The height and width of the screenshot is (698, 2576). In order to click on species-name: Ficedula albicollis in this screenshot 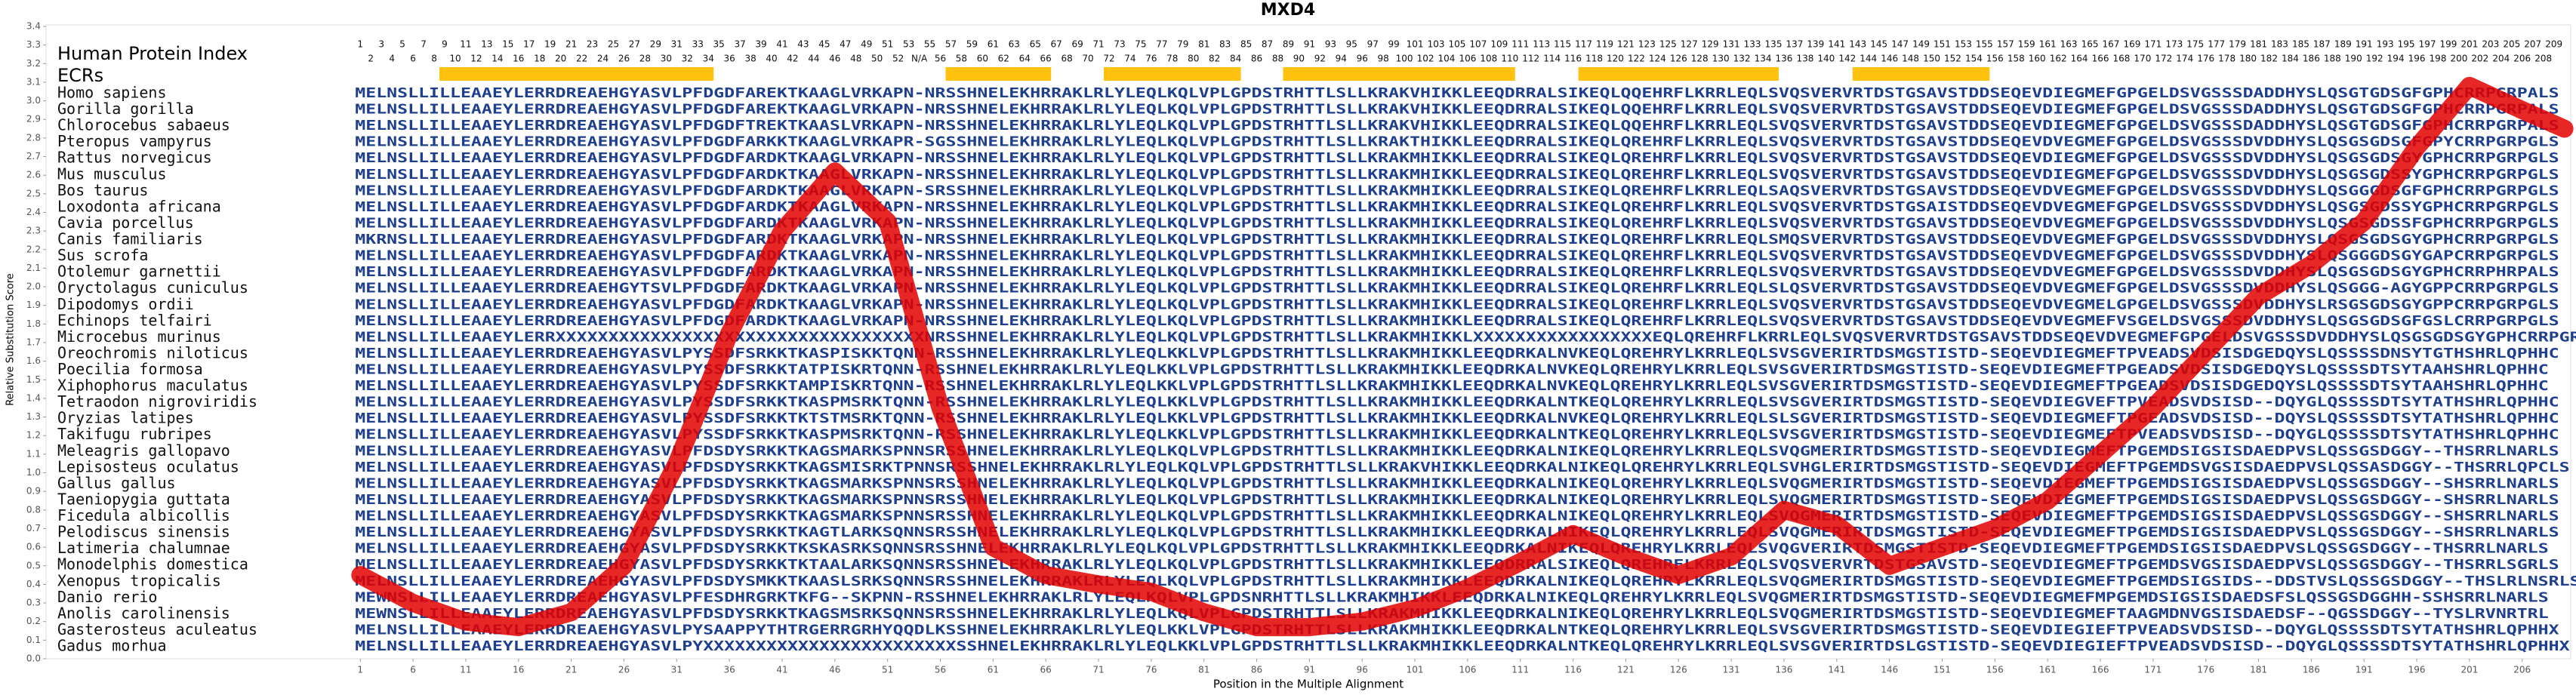, I will do `click(143, 515)`.